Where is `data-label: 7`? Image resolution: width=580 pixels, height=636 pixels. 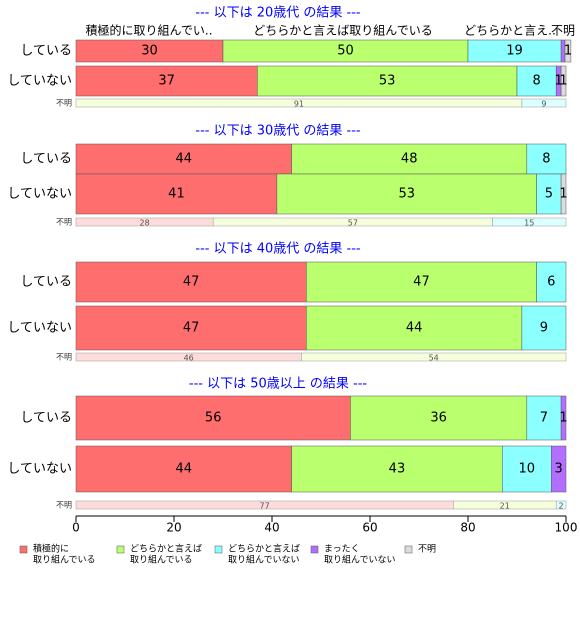 data-label: 7 is located at coordinates (544, 418).